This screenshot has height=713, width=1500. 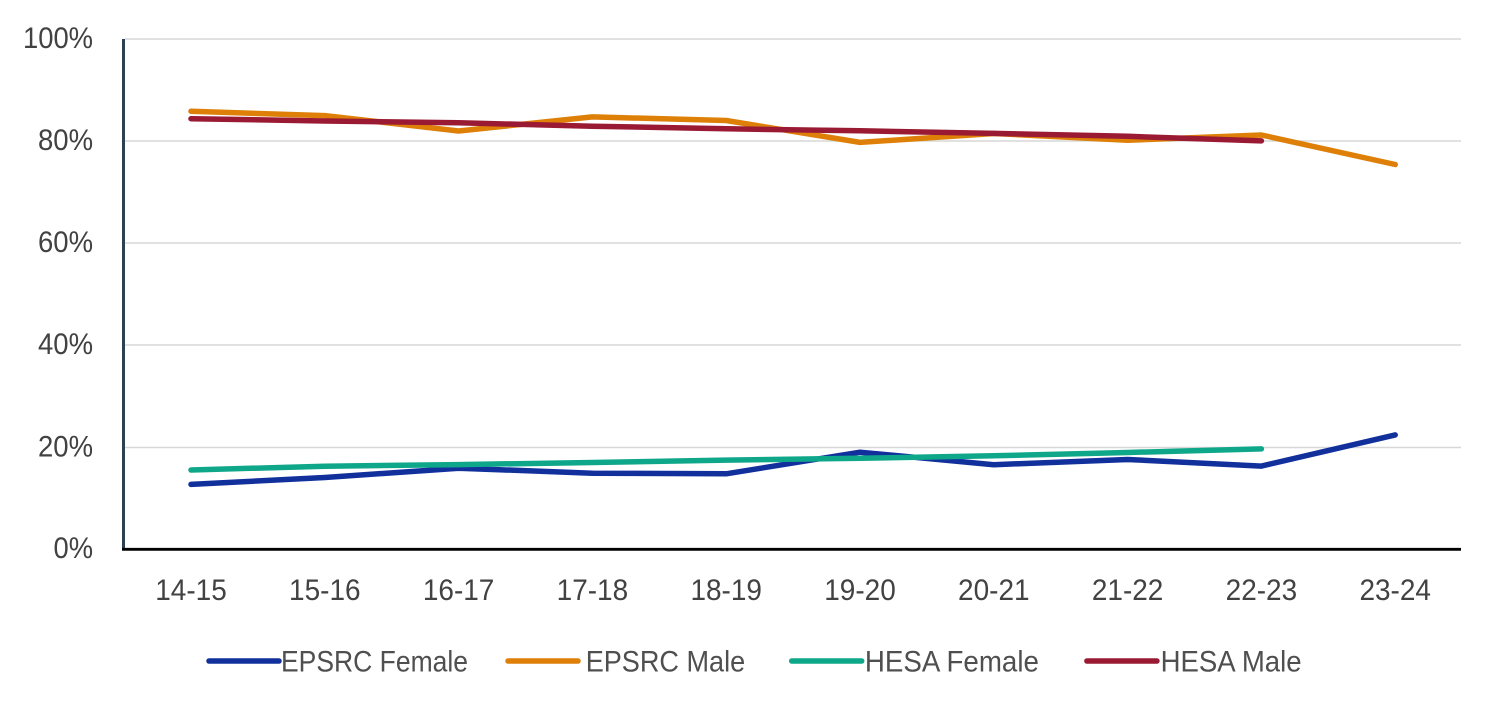 I want to click on svg-text: HESA Male, so click(x=1231, y=662).